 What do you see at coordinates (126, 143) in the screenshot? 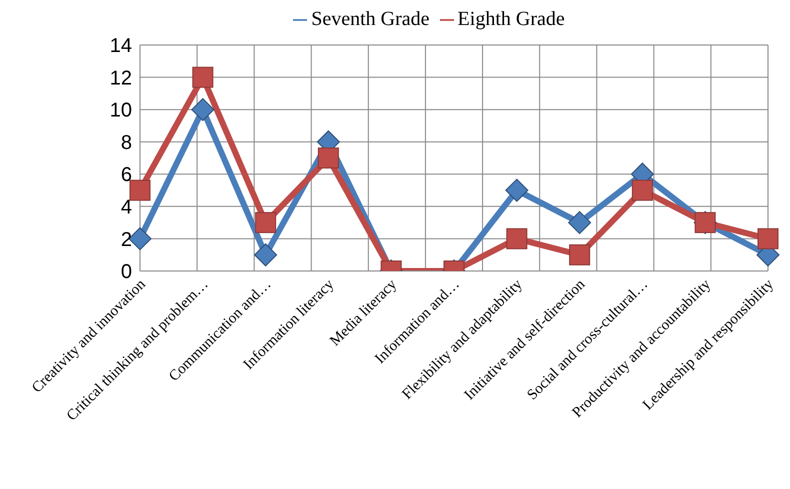
I see `y-tick-label: 8` at bounding box center [126, 143].